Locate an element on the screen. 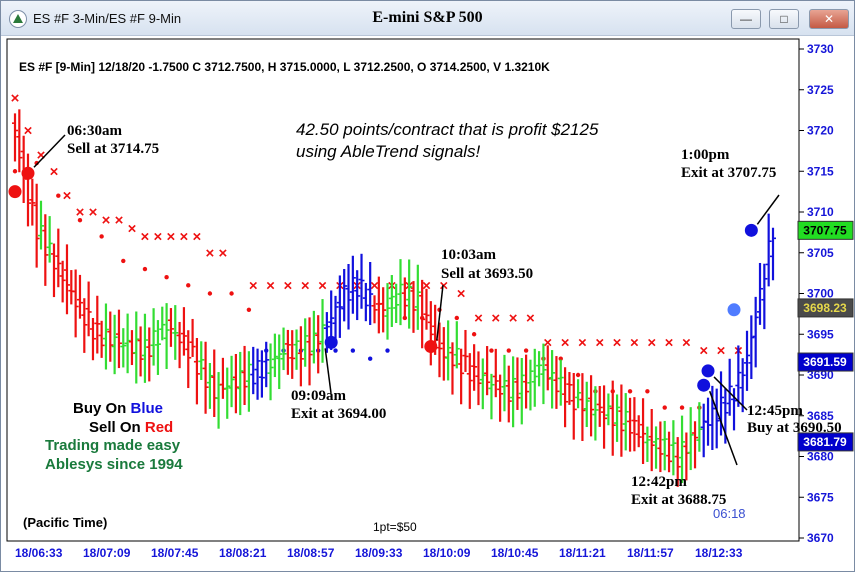 The image size is (855, 572). price-badge-label: 3707.75 is located at coordinates (825, 230).